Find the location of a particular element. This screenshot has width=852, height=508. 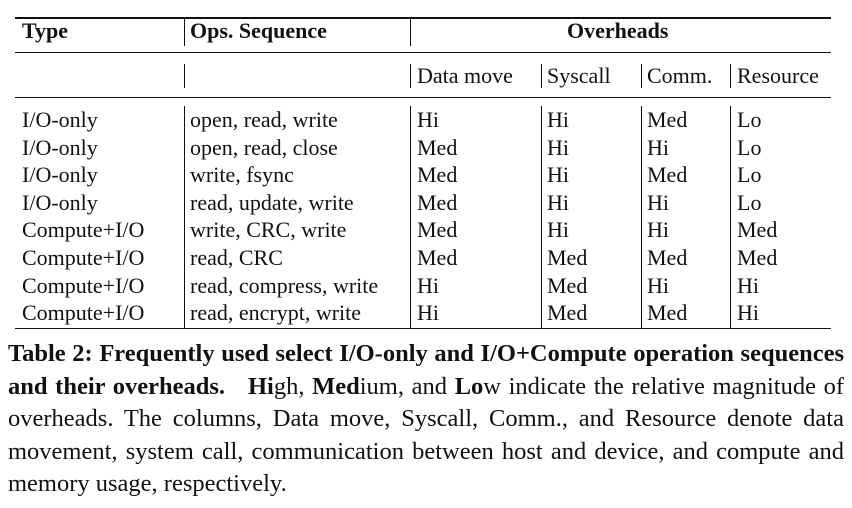

subheader-data-move: Data move is located at coordinates (465, 75).